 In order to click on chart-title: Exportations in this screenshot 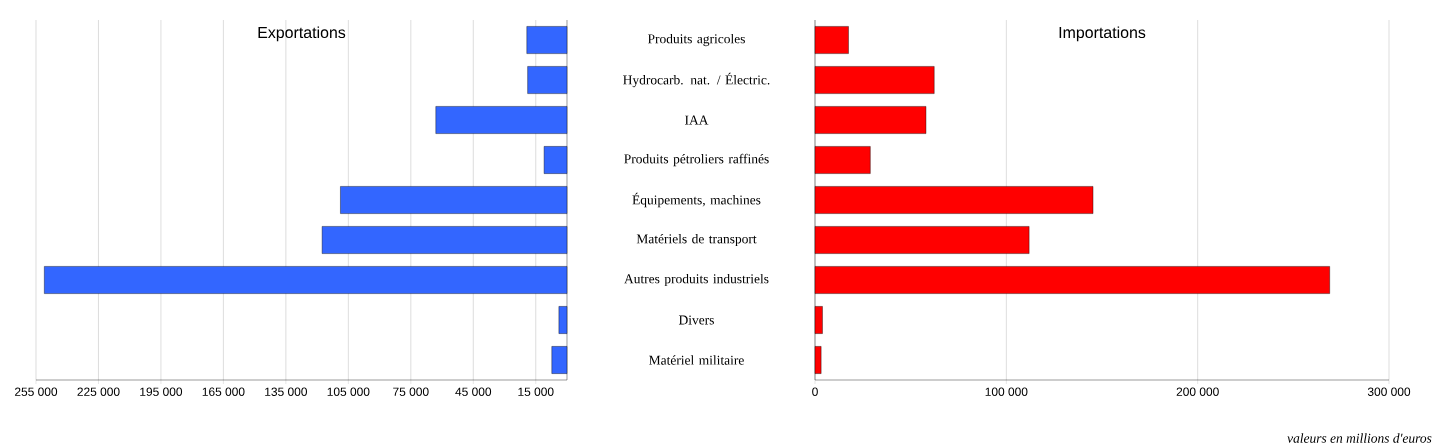, I will do `click(302, 34)`.